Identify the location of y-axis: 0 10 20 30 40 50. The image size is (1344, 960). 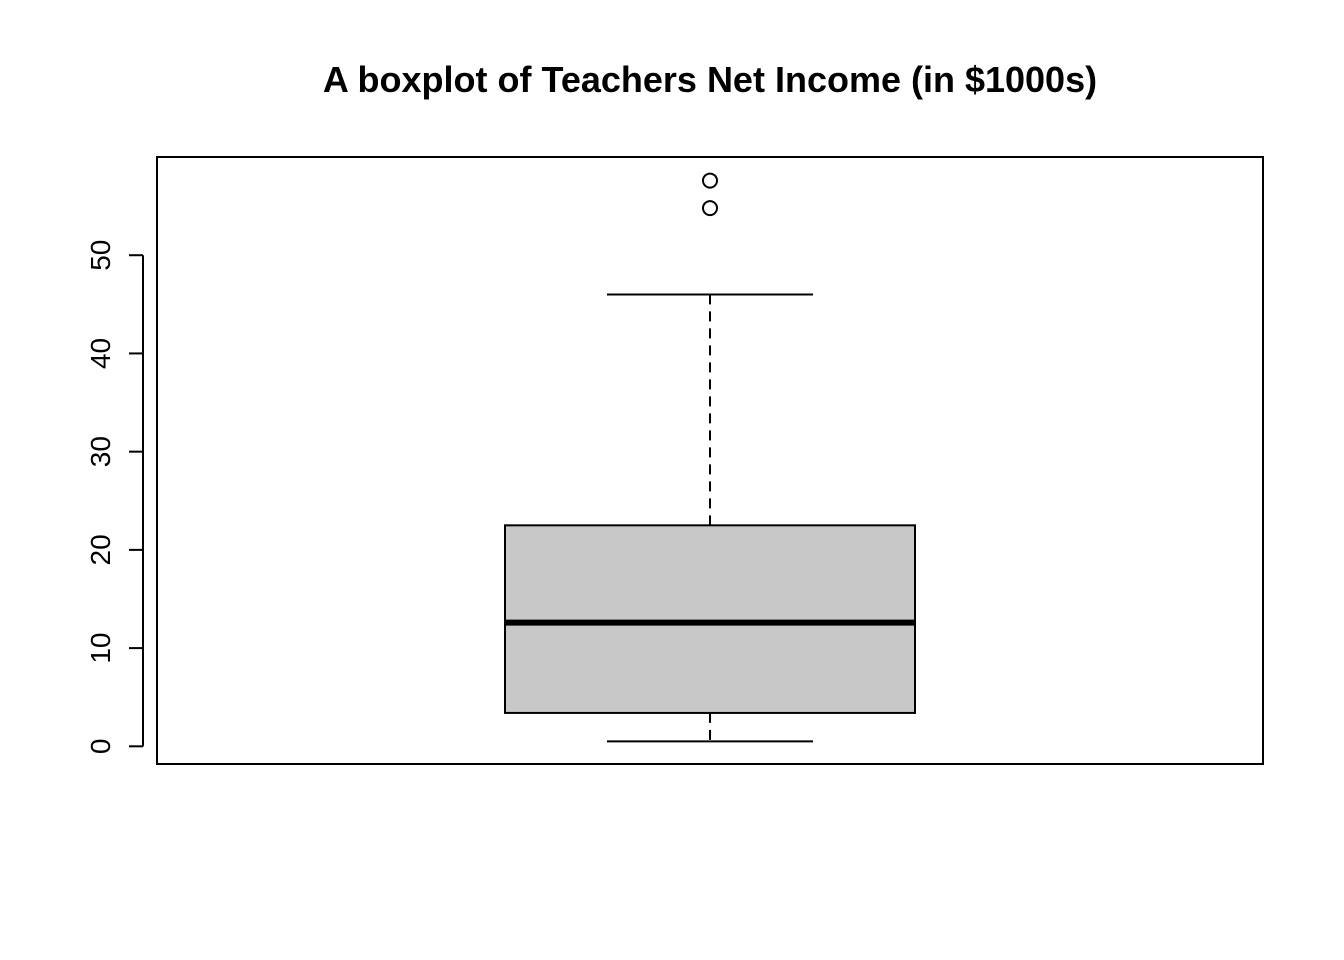
(114, 497).